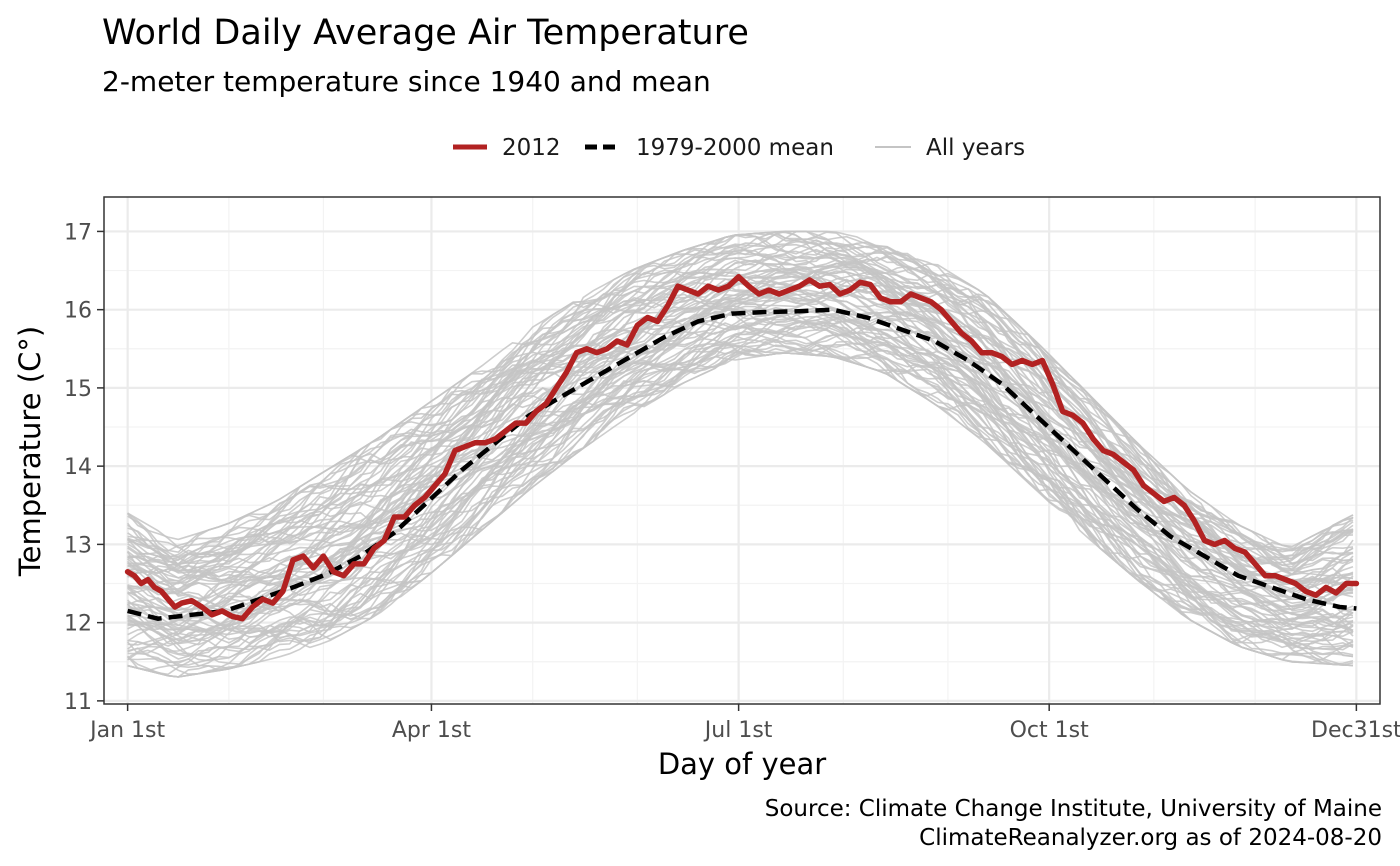 The height and width of the screenshot is (866, 1400). I want to click on legend: 2012 1979-2000 mean All years, so click(739, 148).